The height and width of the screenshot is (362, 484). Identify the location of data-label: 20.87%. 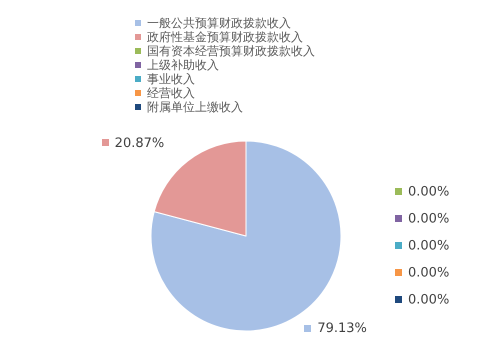
(139, 143).